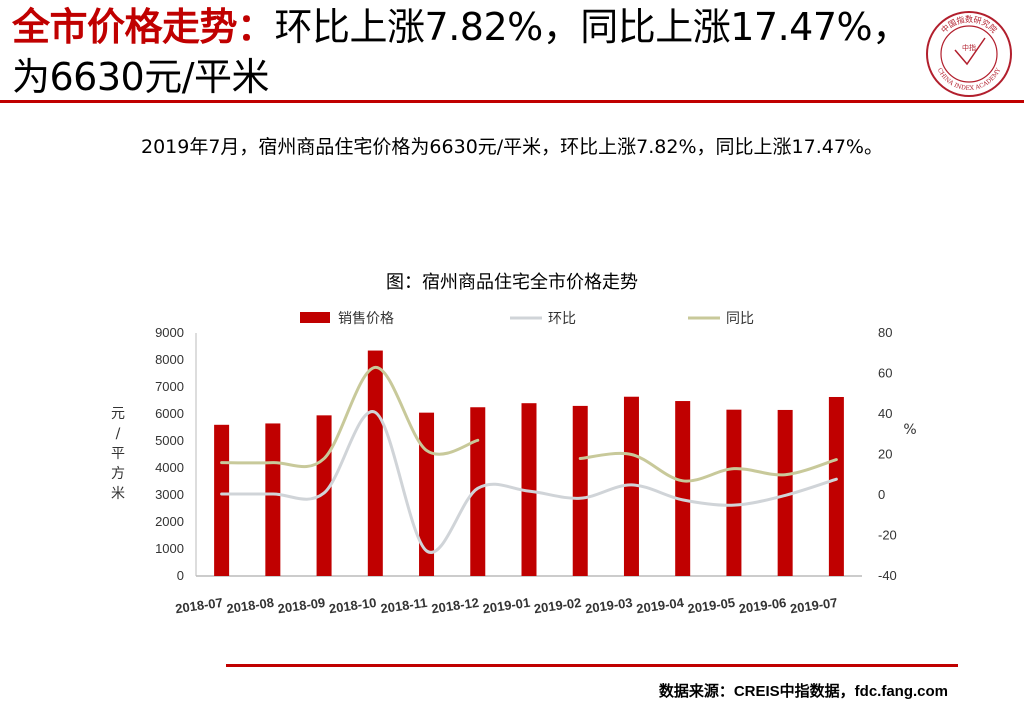 The image size is (1024, 709). Describe the element at coordinates (885, 373) in the screenshot. I see `y2-tick-label: 60` at that location.